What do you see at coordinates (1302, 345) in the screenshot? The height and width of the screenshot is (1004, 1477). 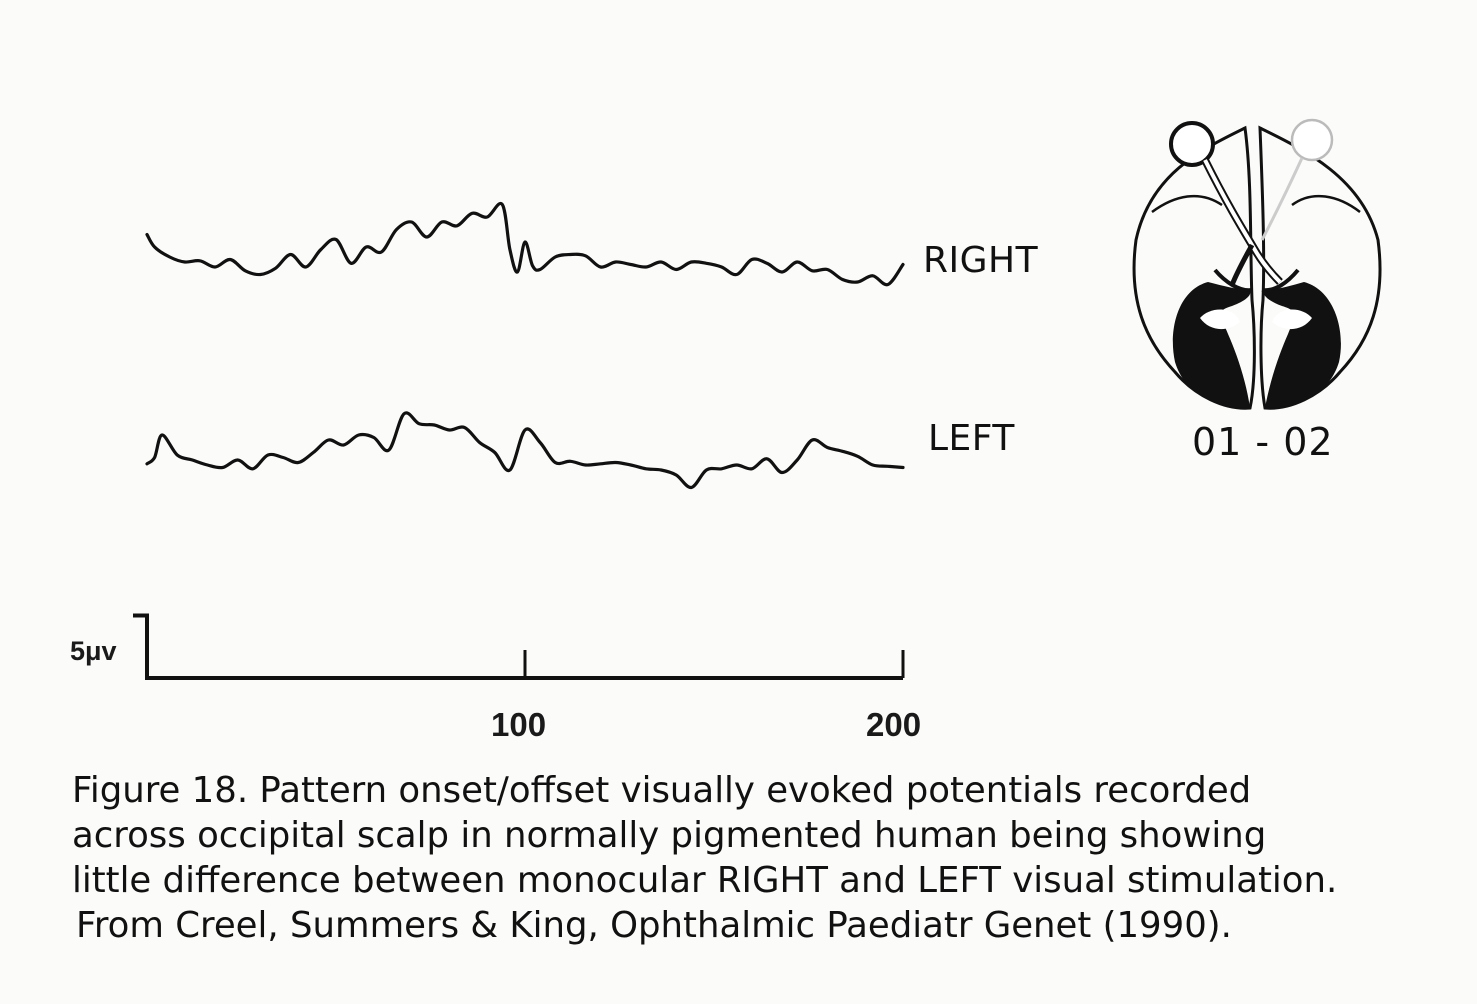 I see `right-optic-radiation` at bounding box center [1302, 345].